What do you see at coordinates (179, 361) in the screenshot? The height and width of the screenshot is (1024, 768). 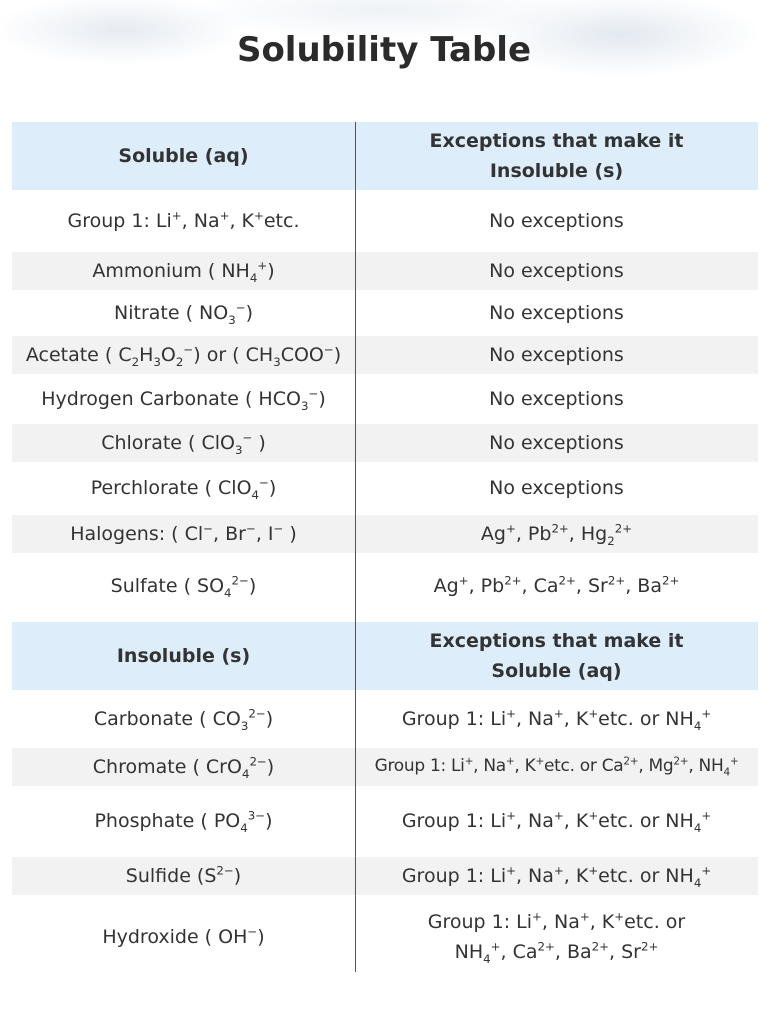 I see `subscript: 2` at bounding box center [179, 361].